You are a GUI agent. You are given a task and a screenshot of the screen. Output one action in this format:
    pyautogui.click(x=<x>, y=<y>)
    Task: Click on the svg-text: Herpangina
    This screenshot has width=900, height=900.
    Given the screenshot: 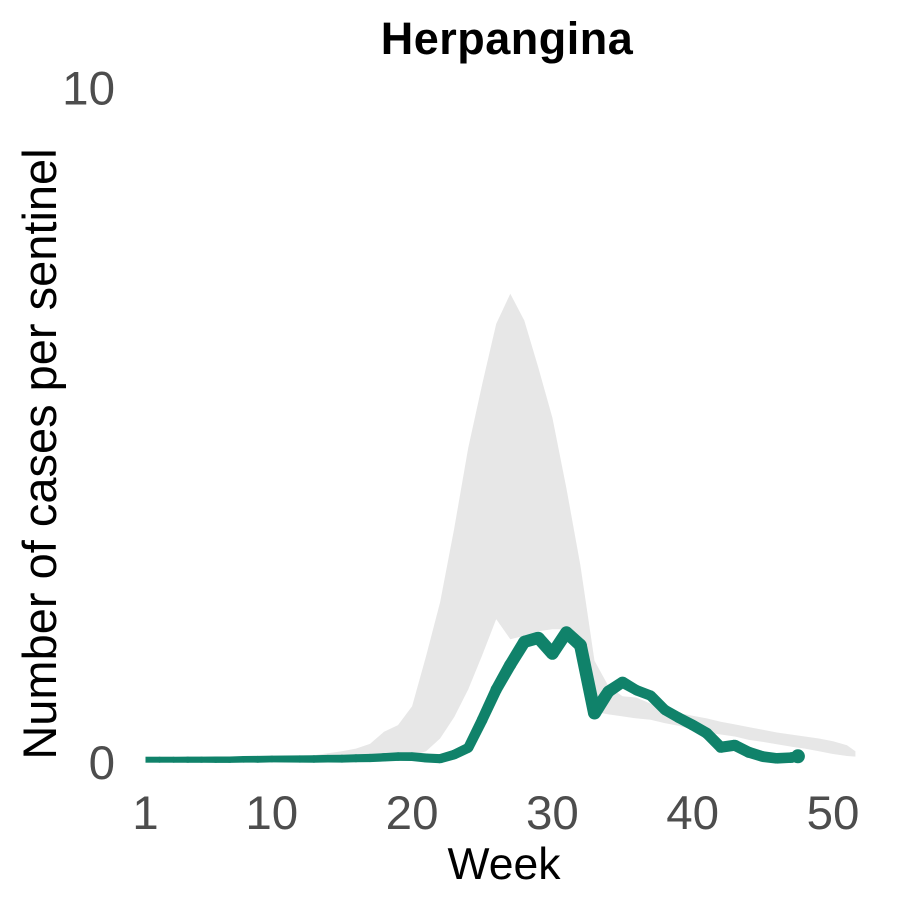 What is the action you would take?
    pyautogui.click(x=507, y=38)
    